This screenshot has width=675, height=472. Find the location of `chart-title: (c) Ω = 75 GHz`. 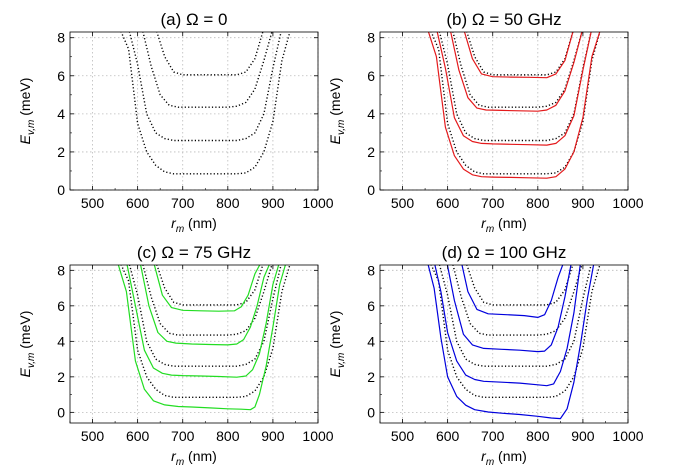

chart-title: (c) Ω = 75 GHz is located at coordinates (194, 252).